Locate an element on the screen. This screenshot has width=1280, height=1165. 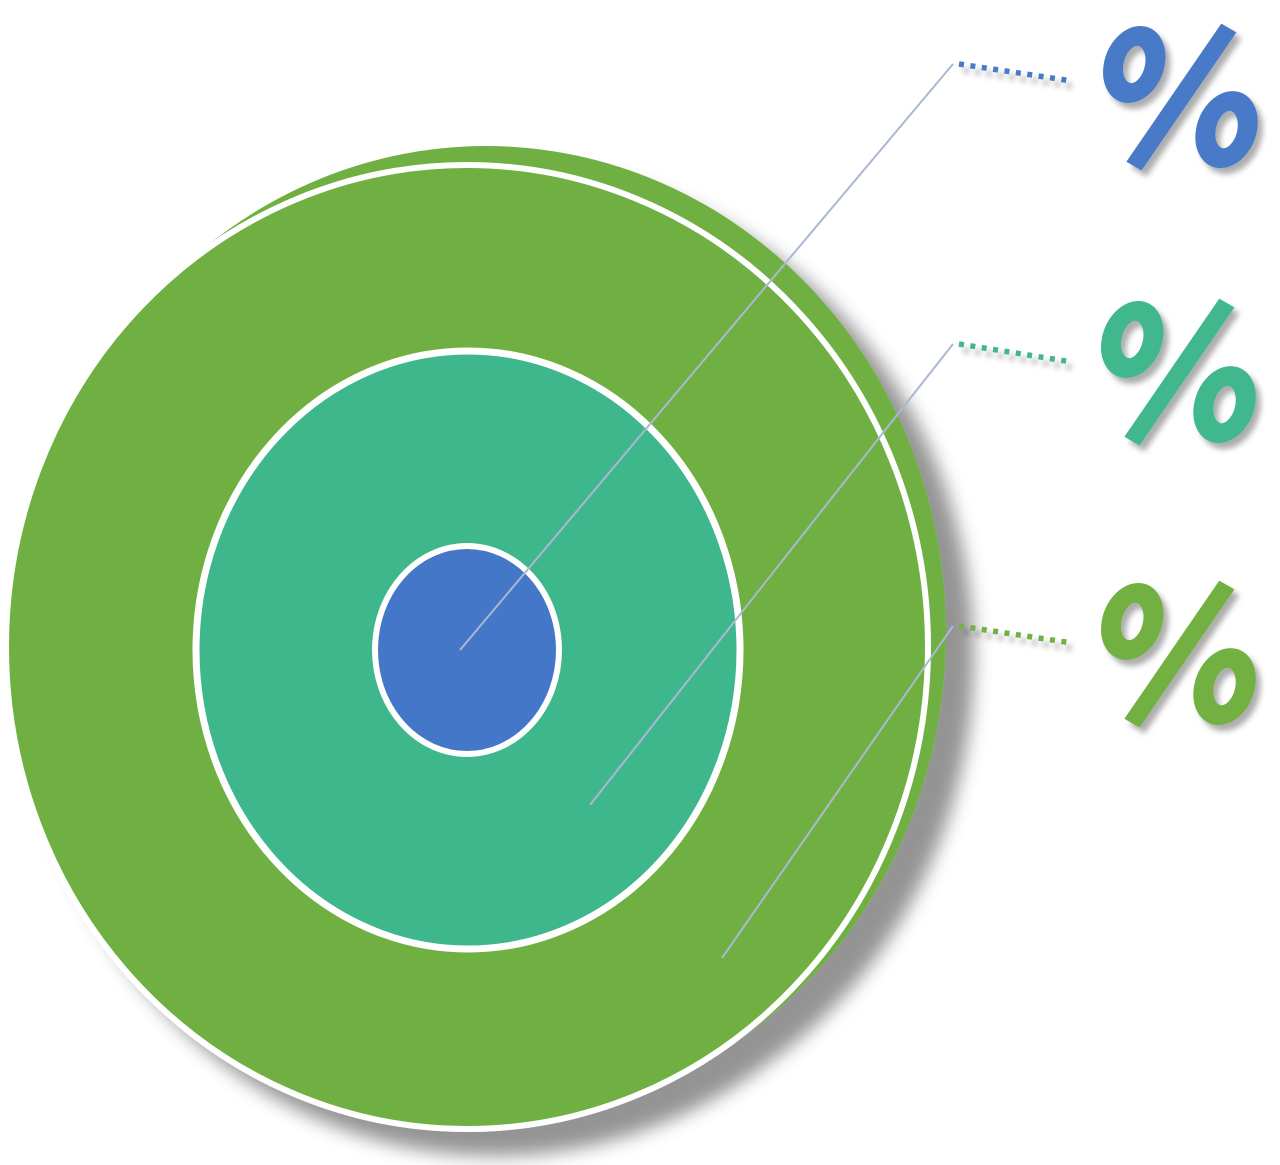
leader-line-middle is located at coordinates (771, 574).